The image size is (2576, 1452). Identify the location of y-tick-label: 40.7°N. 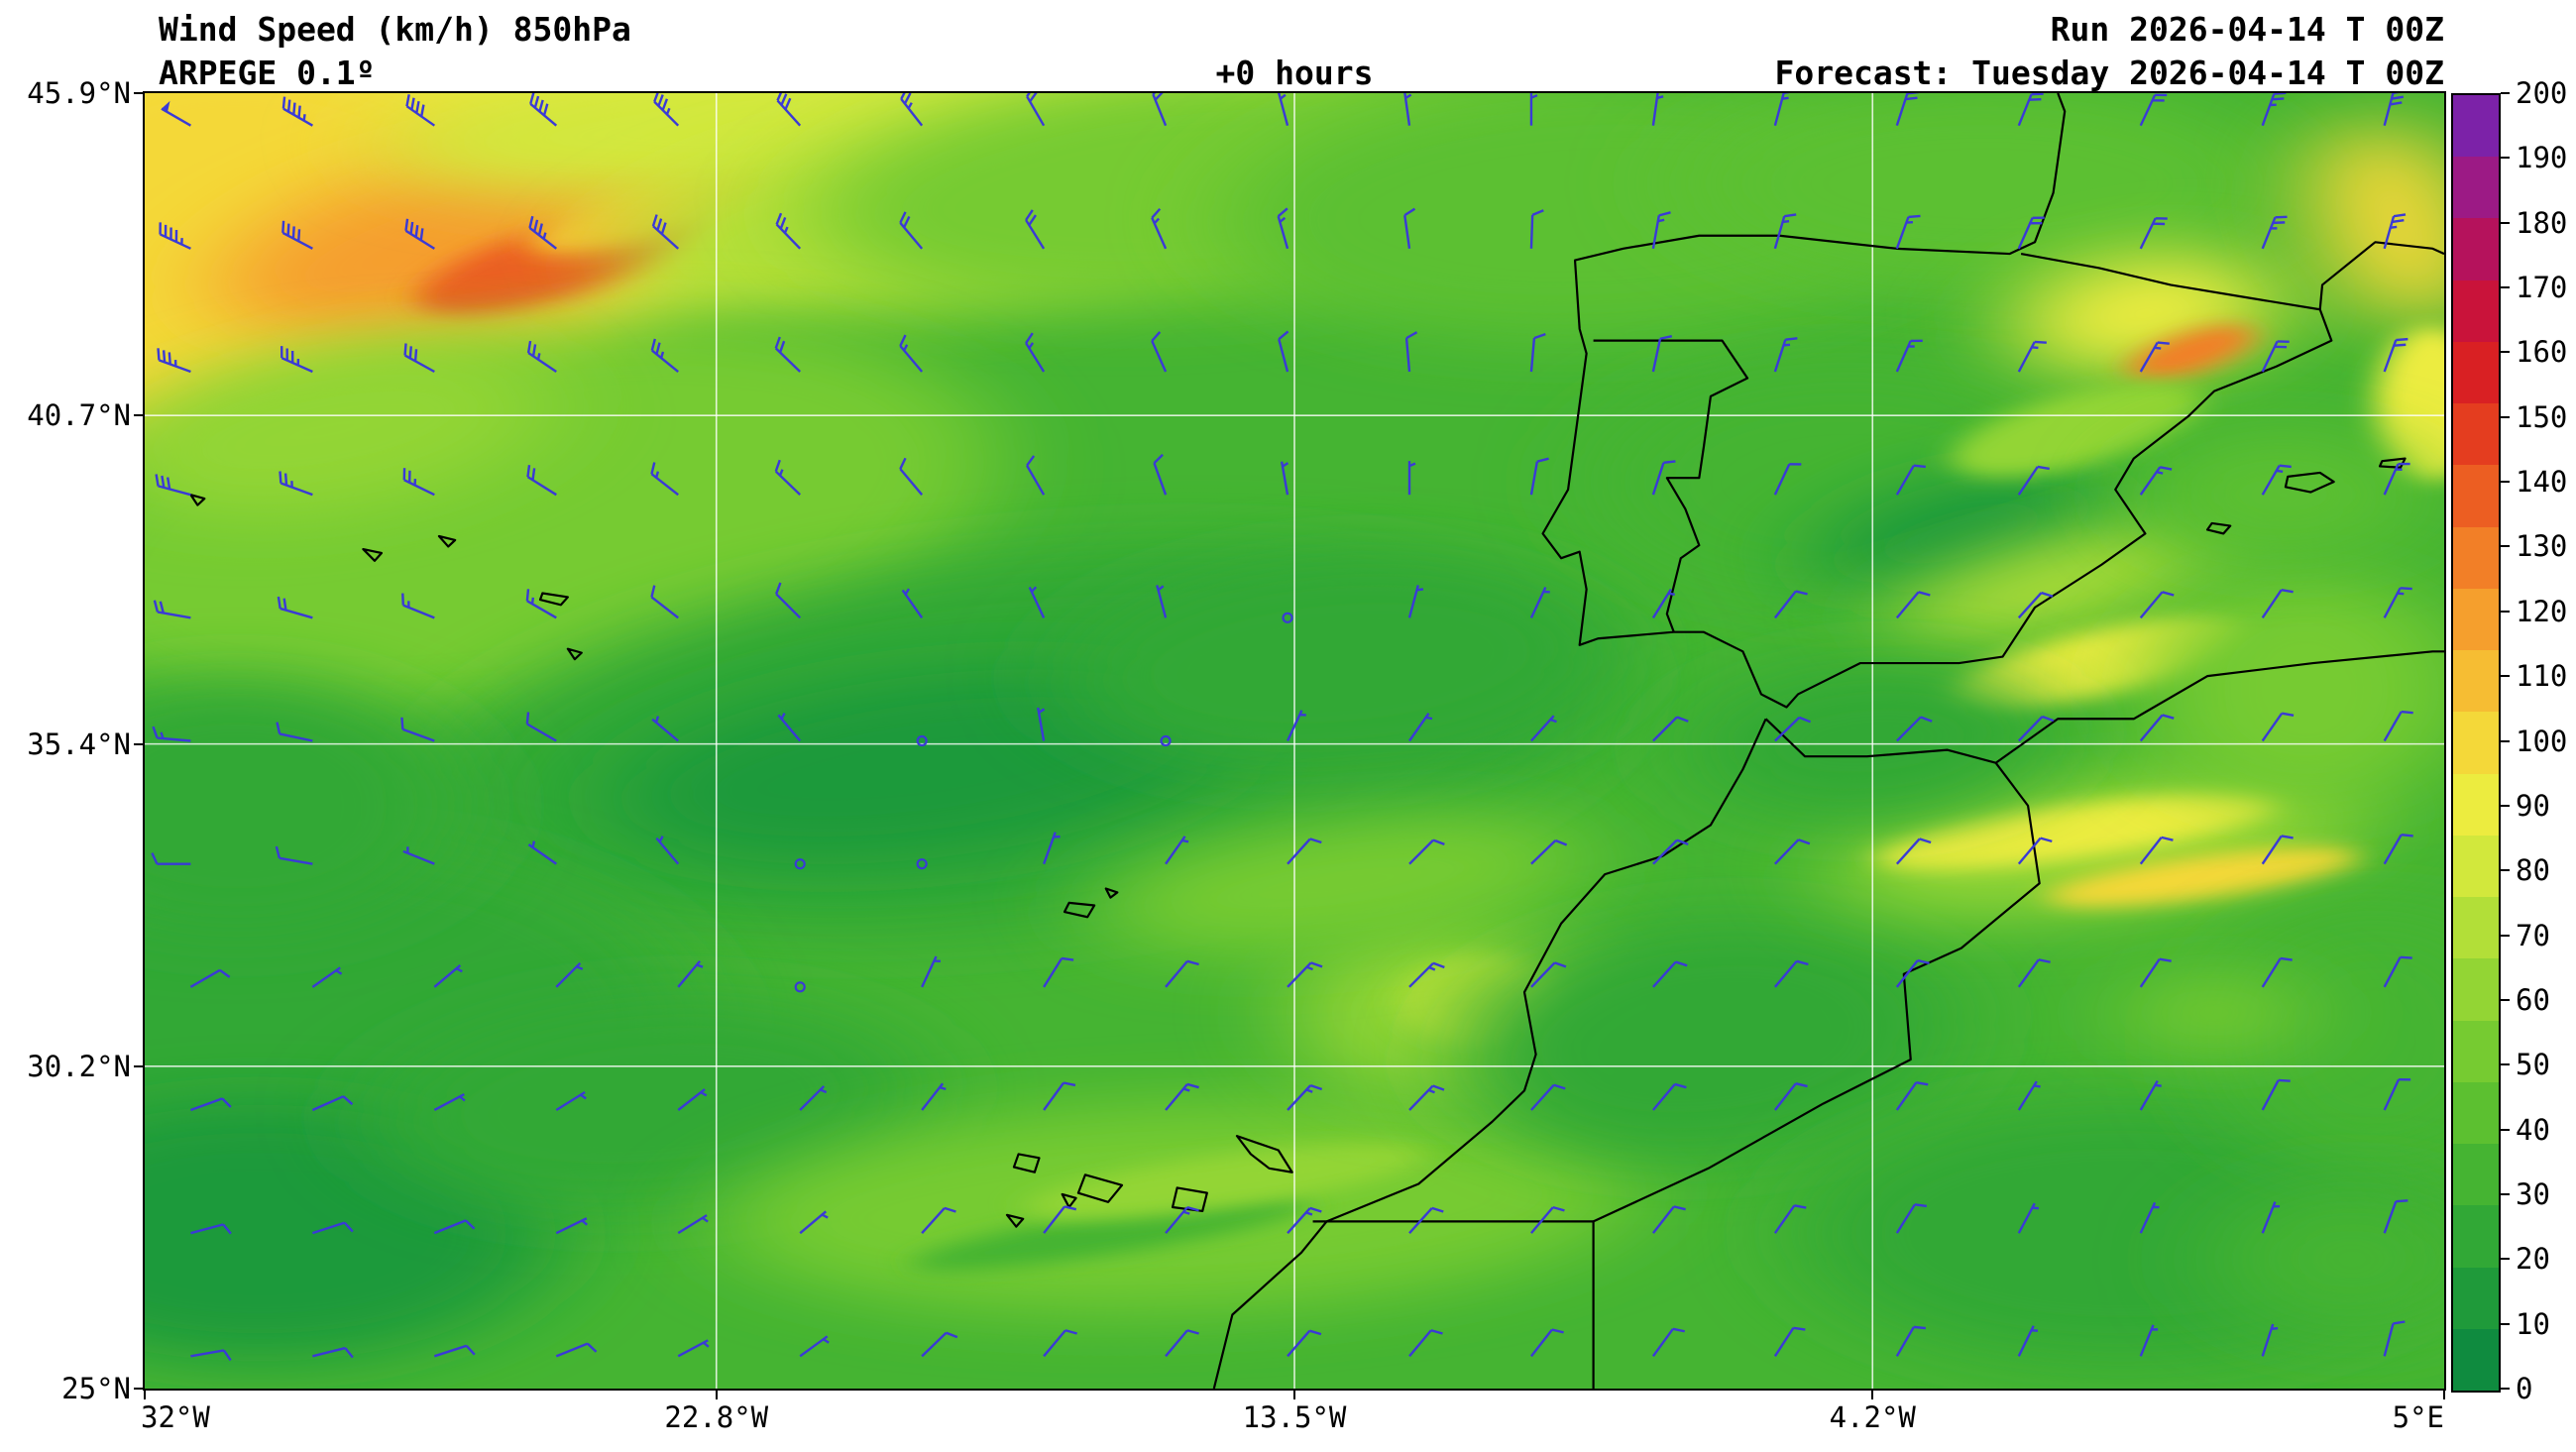
(79, 415).